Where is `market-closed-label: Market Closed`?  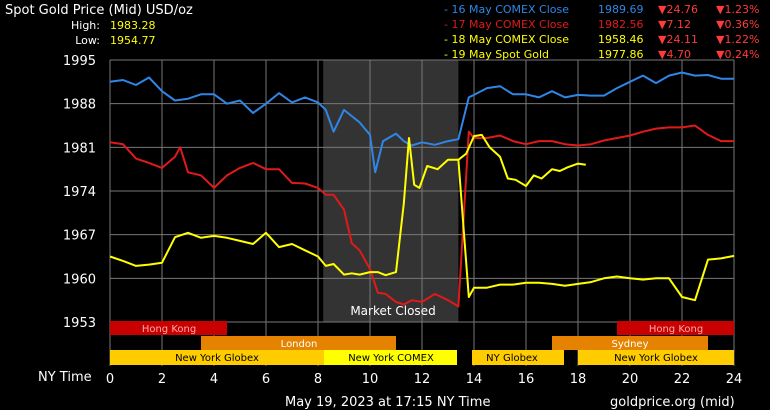
market-closed-label: Market Closed is located at coordinates (392, 311).